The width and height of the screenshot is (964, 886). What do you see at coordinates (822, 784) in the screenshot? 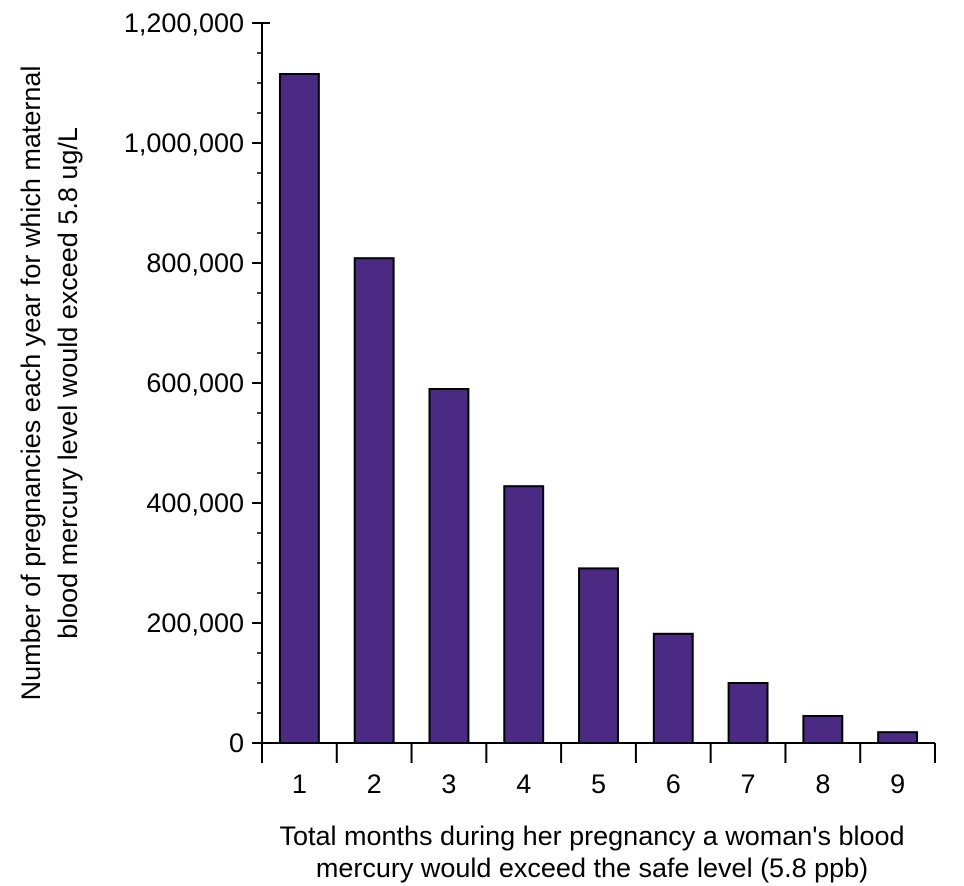
I see `x-tick-label: 8` at bounding box center [822, 784].